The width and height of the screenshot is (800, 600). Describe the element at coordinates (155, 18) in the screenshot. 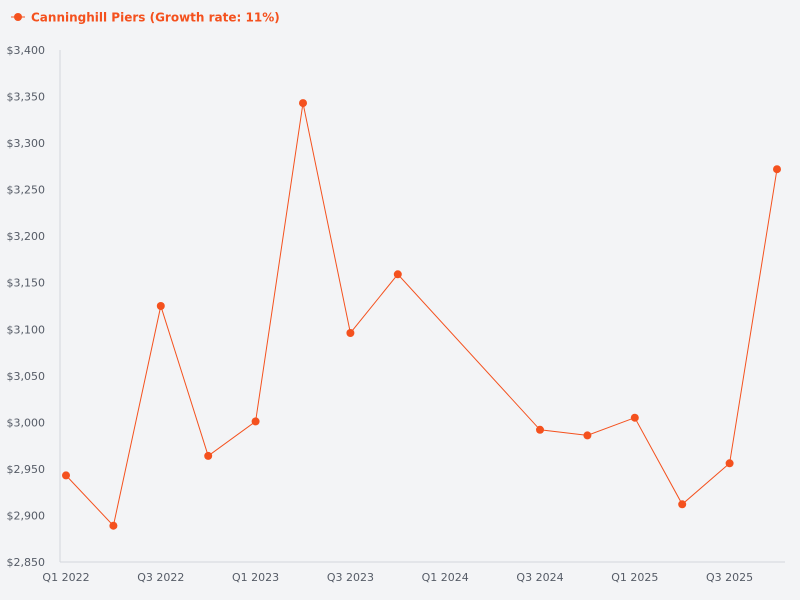

I see `legend-label: Canninghill Piers (Growth rate: 11%)` at that location.